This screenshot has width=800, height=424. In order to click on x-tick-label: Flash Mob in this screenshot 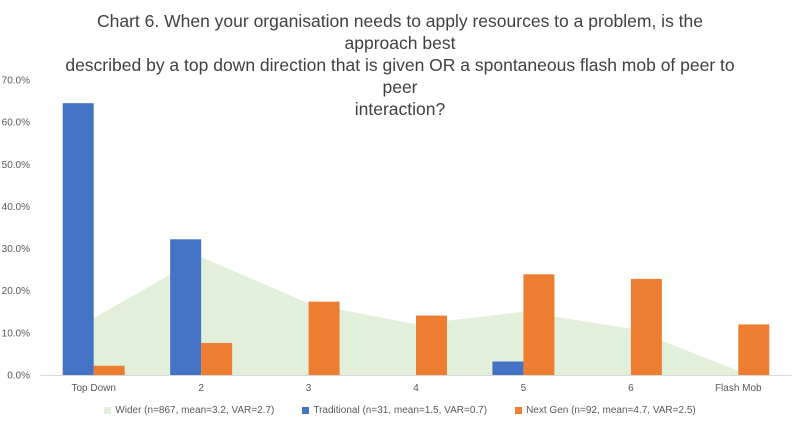, I will do `click(738, 388)`.